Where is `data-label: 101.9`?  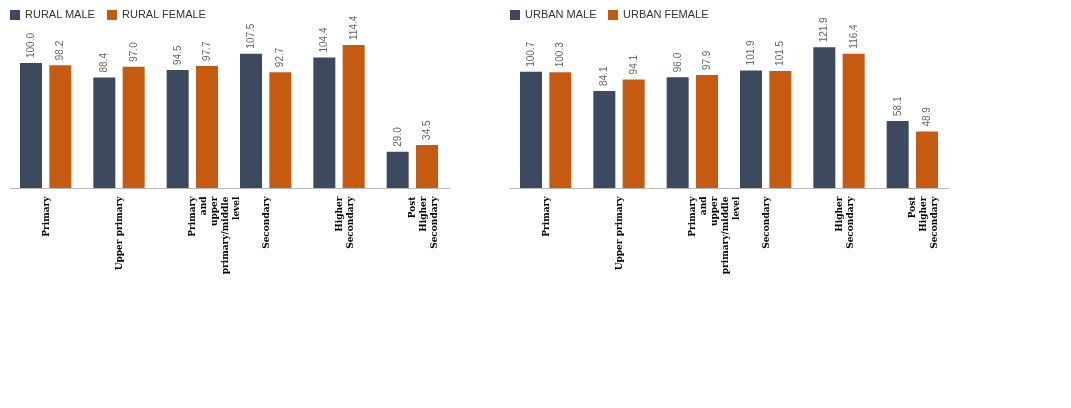 data-label: 101.9 is located at coordinates (750, 52).